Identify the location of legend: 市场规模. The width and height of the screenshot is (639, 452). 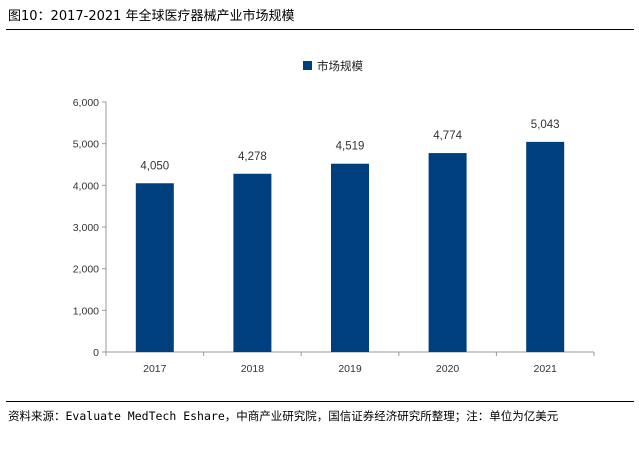
(333, 66).